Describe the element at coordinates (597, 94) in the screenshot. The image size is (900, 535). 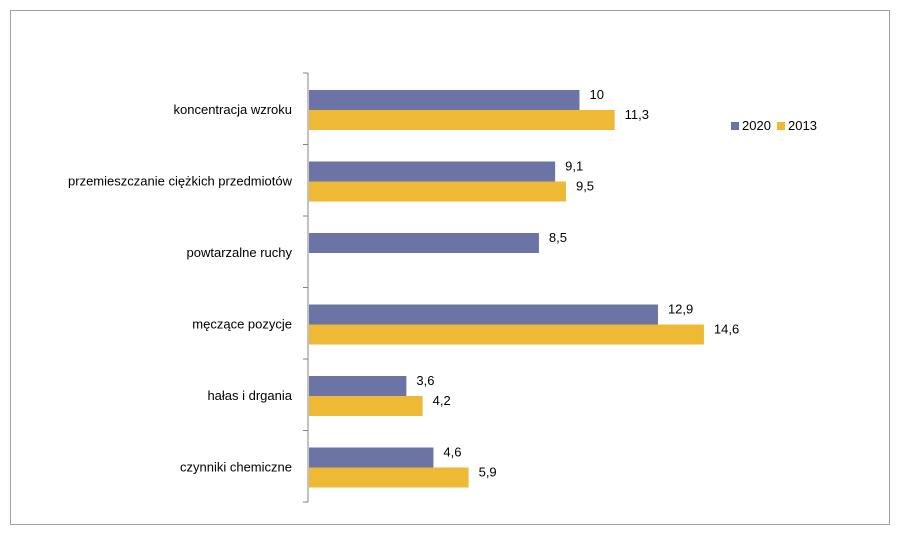
I see `data-label-2020: 10` at that location.